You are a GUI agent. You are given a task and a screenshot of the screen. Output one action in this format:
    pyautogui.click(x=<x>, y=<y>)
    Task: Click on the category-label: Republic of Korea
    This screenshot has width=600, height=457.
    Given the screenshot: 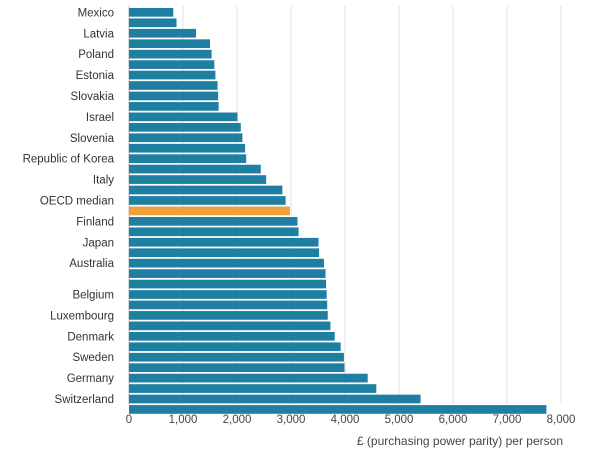 What is the action you would take?
    pyautogui.click(x=69, y=160)
    